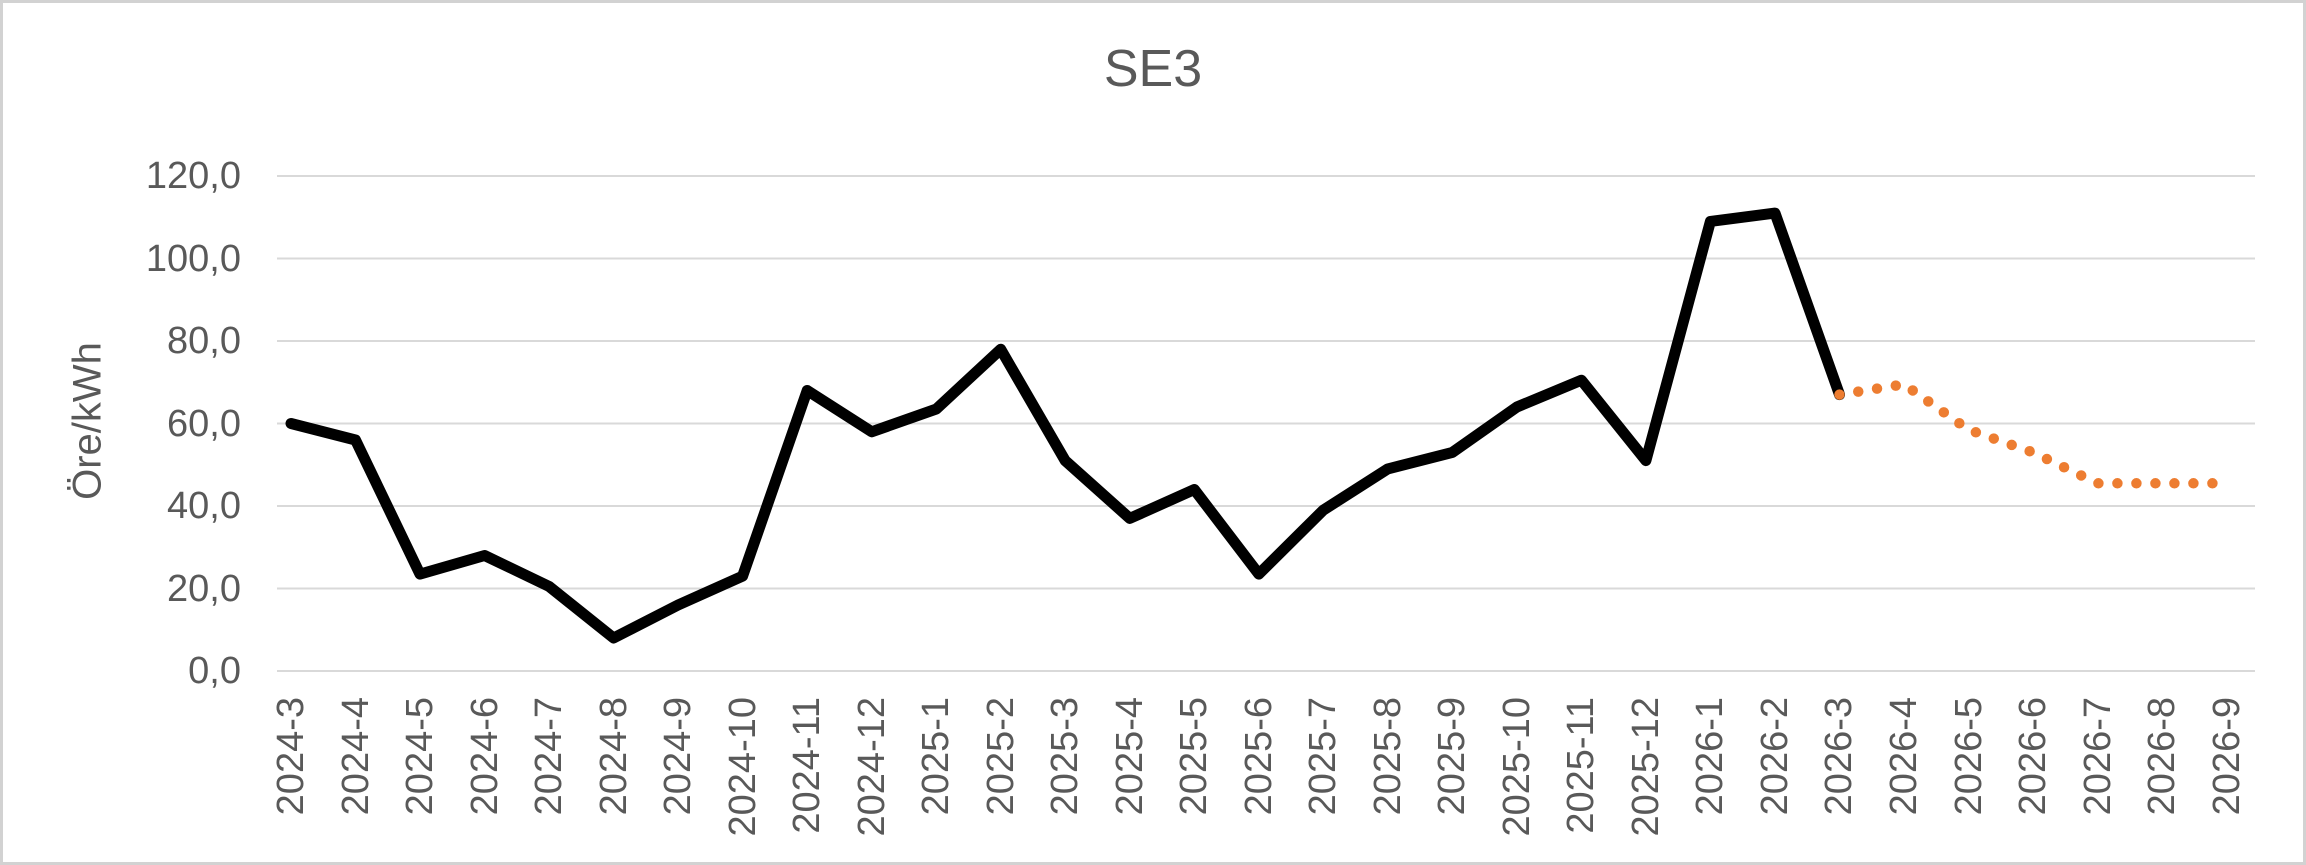 This screenshot has width=2306, height=865. What do you see at coordinates (1065, 756) in the screenshot?
I see `x-tick-label: 2025-3` at bounding box center [1065, 756].